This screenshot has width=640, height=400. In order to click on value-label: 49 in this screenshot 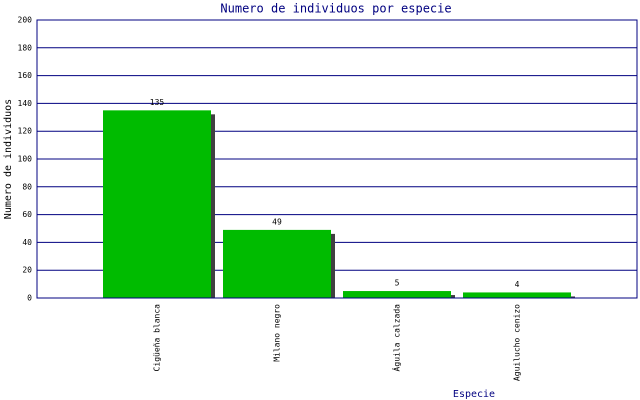, I will do `click(277, 221)`.